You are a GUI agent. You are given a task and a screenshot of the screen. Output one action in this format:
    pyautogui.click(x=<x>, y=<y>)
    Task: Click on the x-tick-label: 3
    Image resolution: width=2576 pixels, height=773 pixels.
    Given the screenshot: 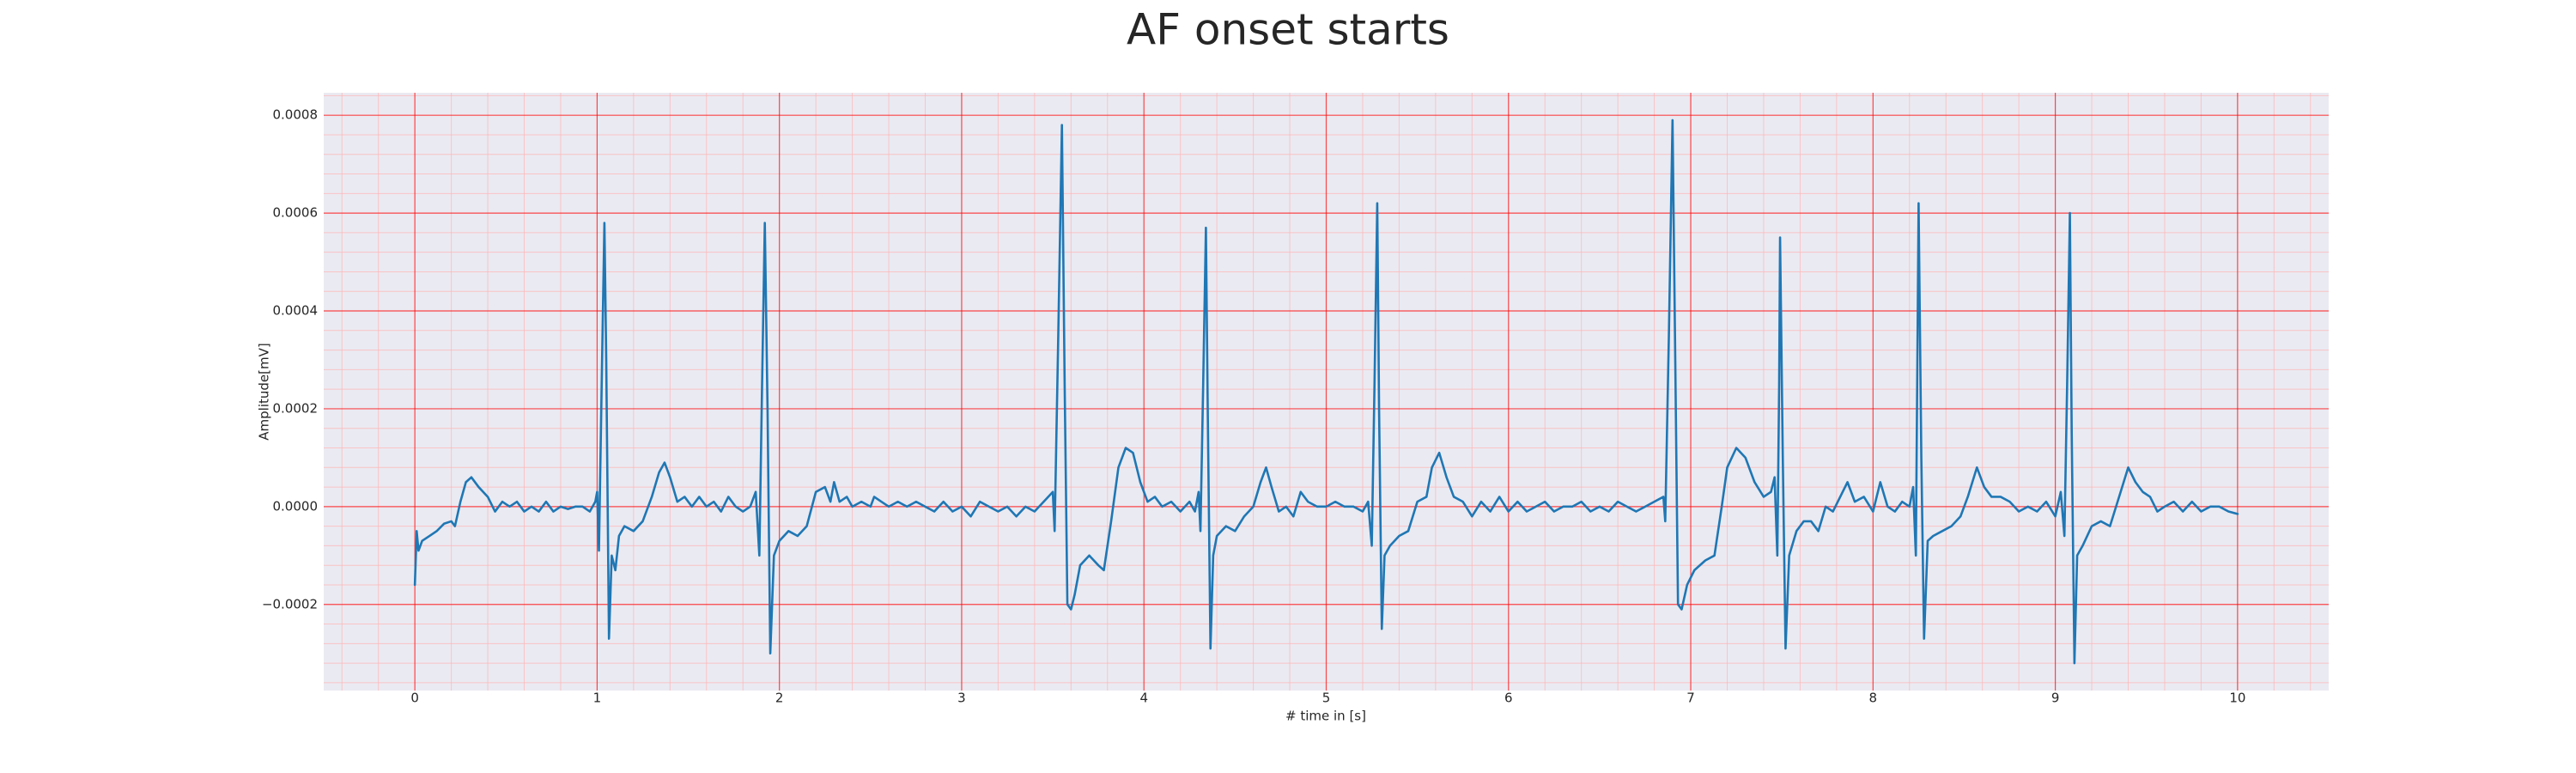 What is the action you would take?
    pyautogui.click(x=962, y=698)
    